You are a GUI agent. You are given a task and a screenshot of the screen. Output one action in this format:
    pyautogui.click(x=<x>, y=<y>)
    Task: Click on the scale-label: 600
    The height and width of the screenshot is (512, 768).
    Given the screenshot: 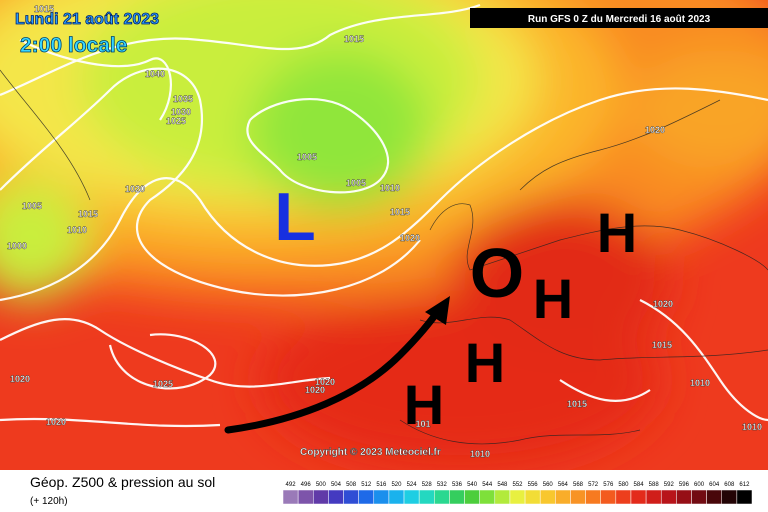 What is the action you would take?
    pyautogui.click(x=699, y=485)
    